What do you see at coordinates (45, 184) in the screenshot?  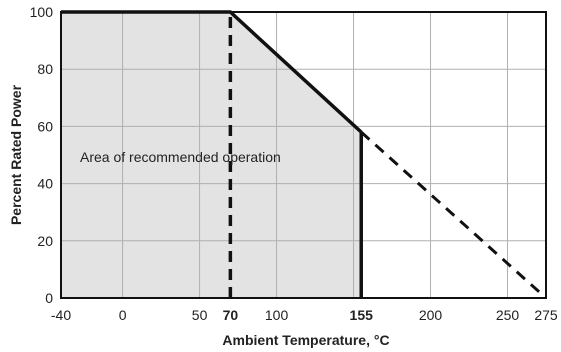 I see `y-tick-label-40: 40` at bounding box center [45, 184].